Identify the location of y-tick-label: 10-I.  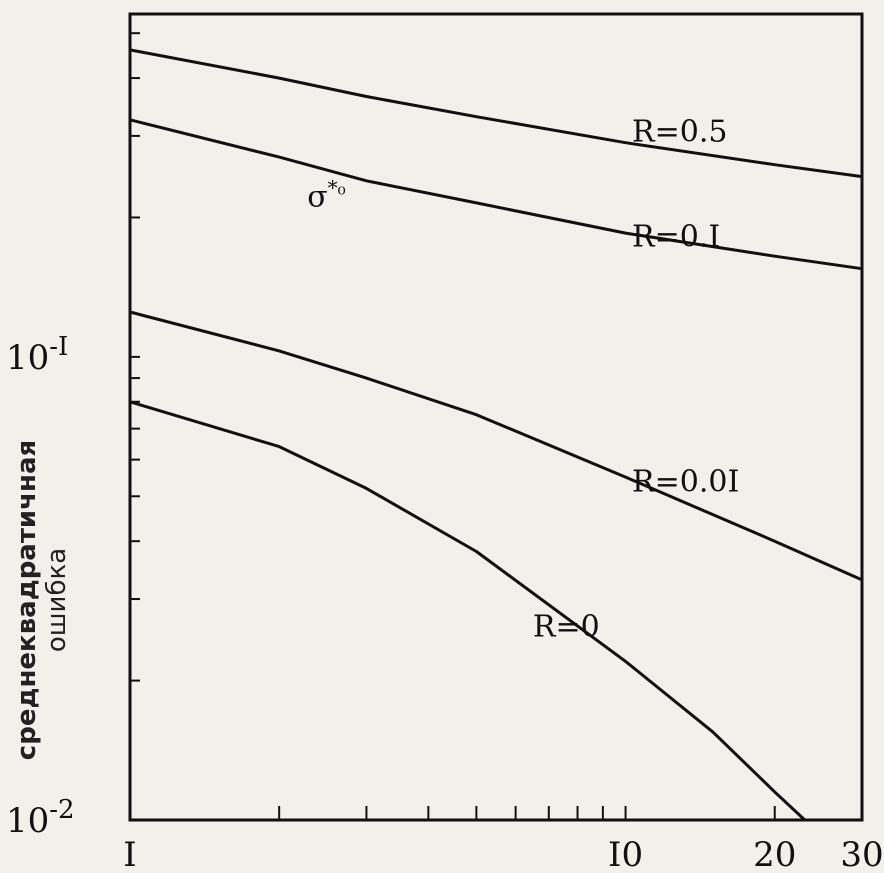
(37, 355).